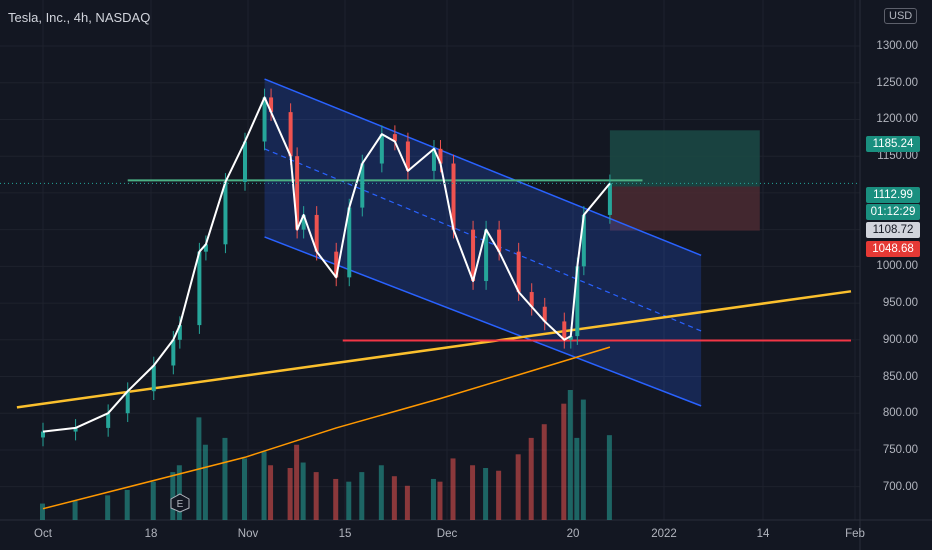 The height and width of the screenshot is (550, 932). I want to click on price-tick-label: 1000.00, so click(897, 266).